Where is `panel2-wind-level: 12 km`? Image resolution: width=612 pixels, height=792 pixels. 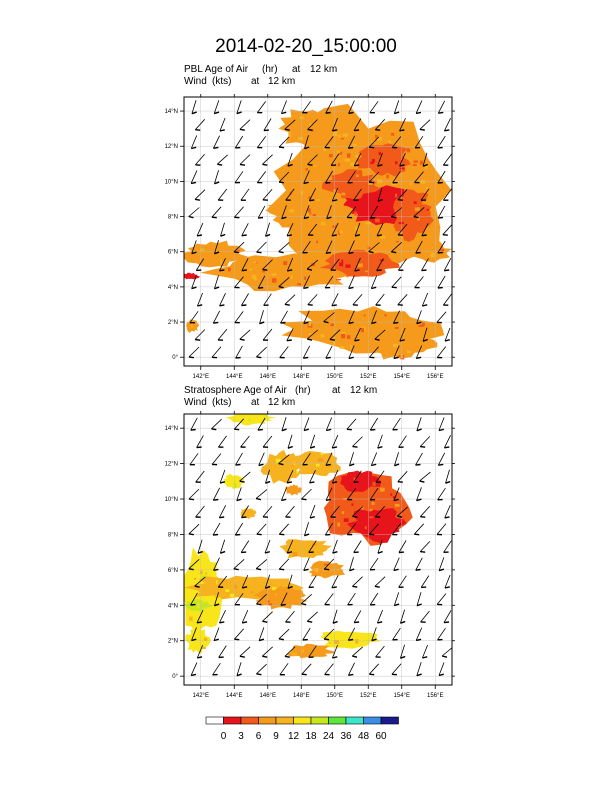 panel2-wind-level: 12 km is located at coordinates (281, 402).